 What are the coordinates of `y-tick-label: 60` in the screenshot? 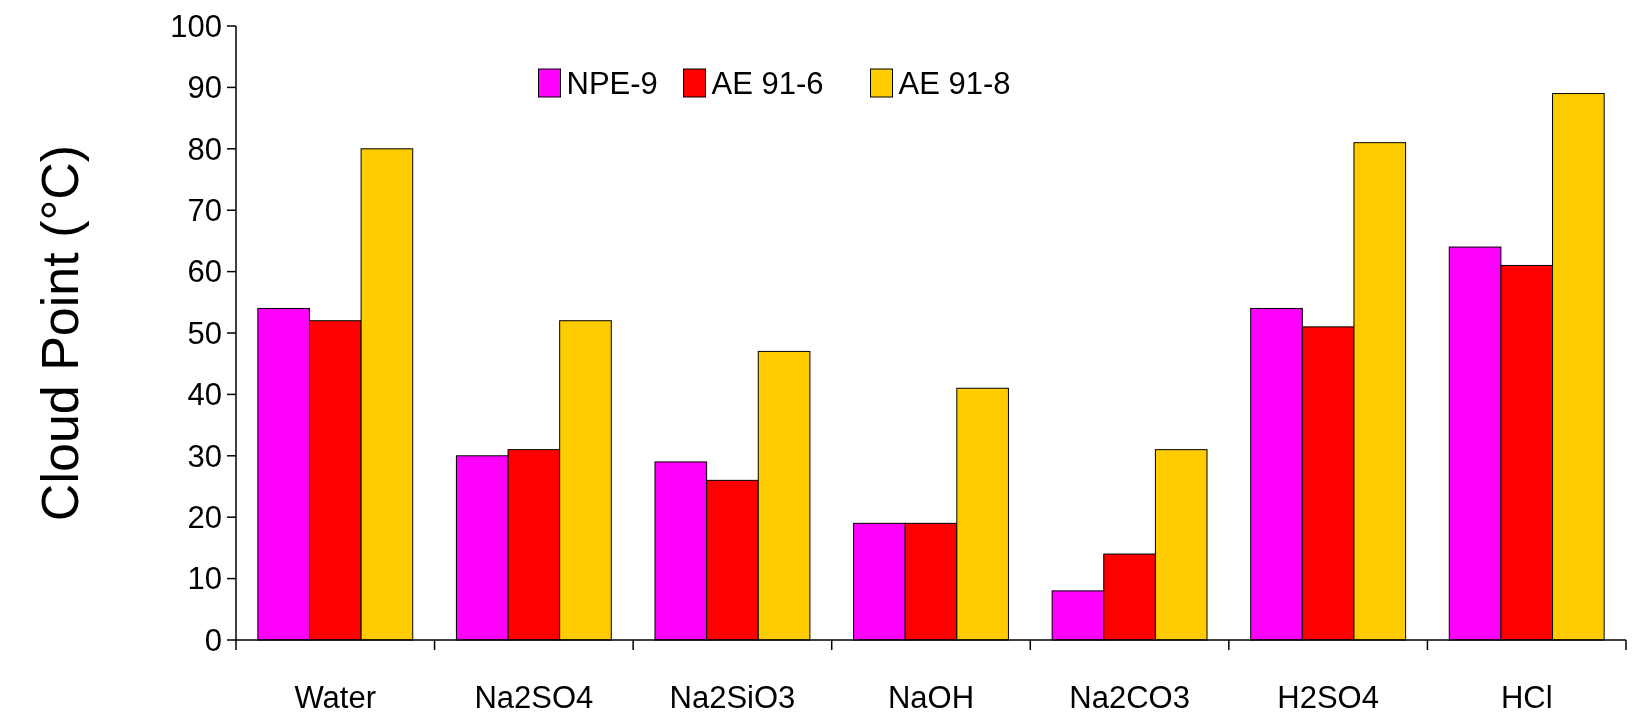 It's located at (204, 272).